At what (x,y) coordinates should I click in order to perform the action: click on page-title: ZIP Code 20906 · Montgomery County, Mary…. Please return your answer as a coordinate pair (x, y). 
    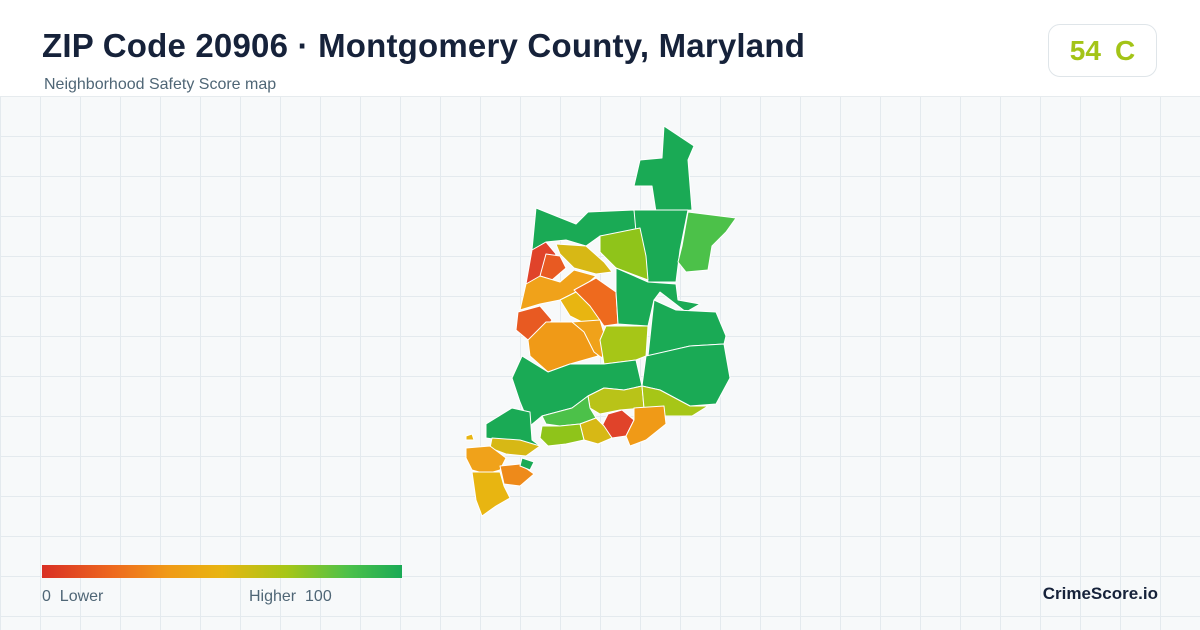
    Looking at the image, I should click on (424, 45).